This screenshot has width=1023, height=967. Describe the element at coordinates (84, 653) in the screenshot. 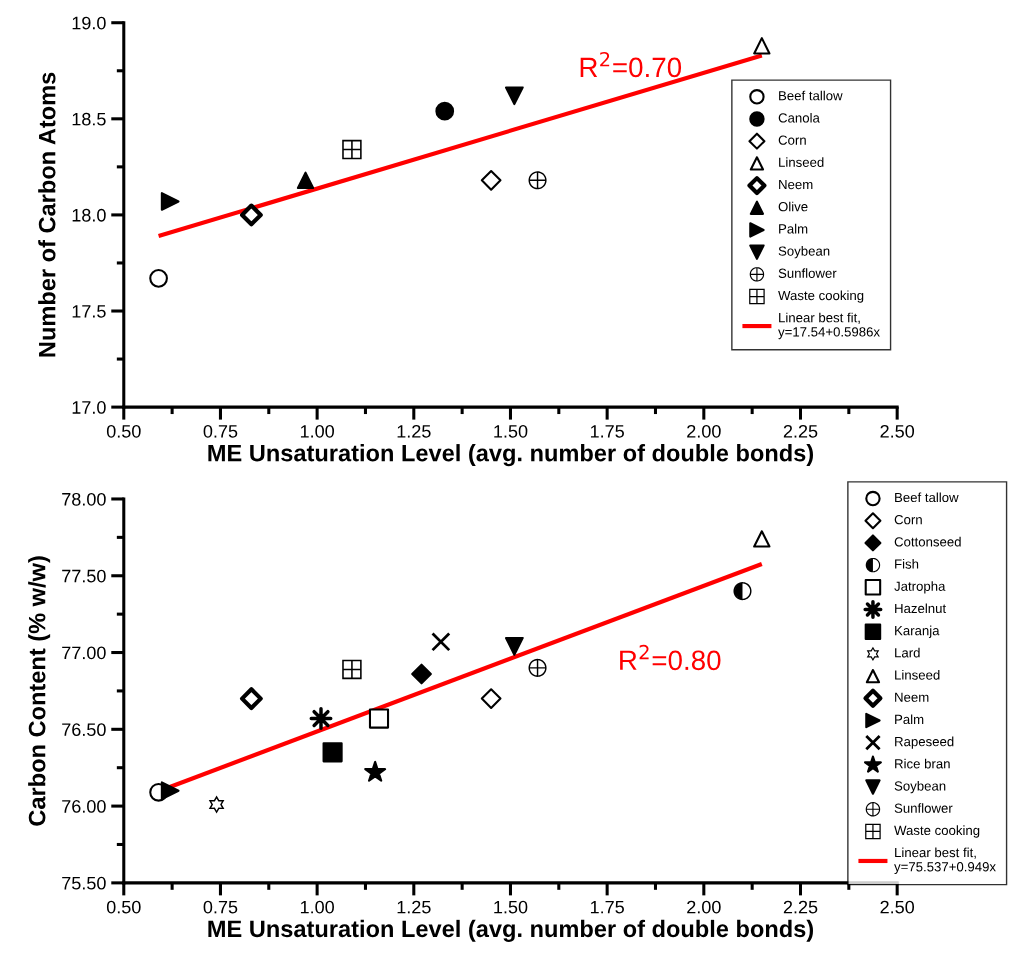

I see `y-tick-label: 77.00` at that location.